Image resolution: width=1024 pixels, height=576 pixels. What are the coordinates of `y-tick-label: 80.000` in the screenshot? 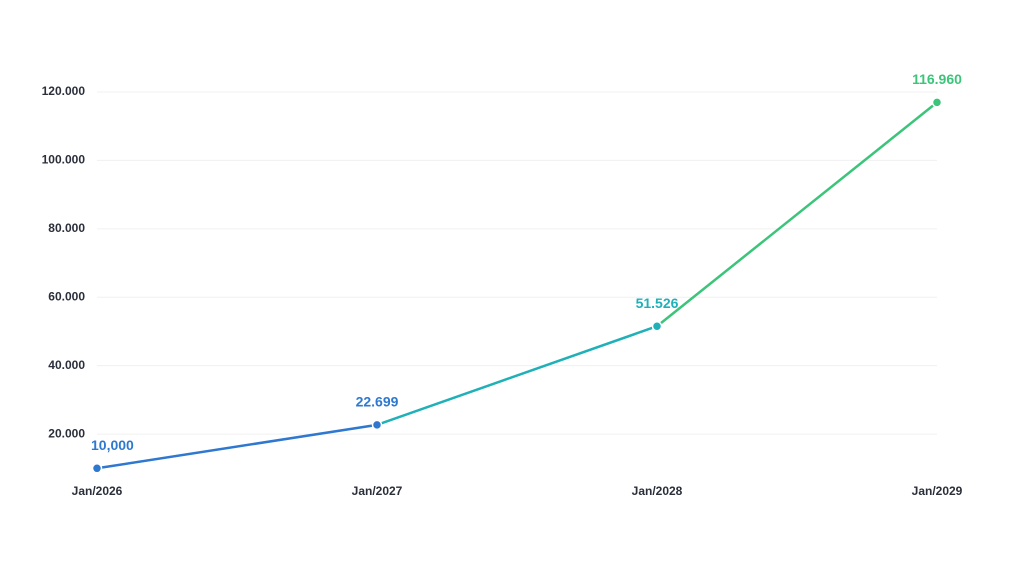 It's located at (66, 228).